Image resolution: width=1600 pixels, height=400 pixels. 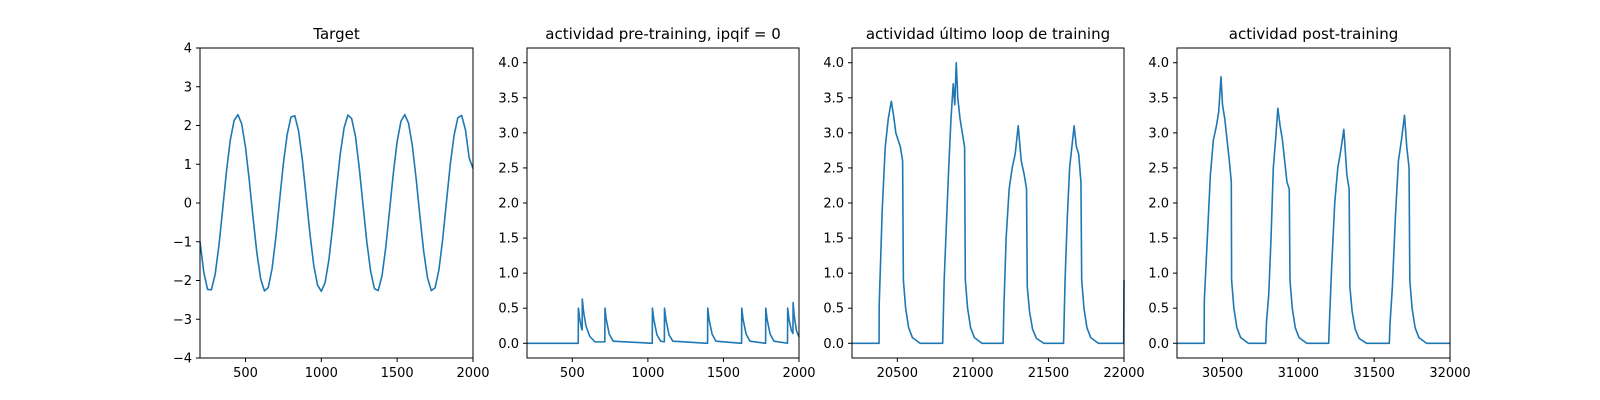 I want to click on y-tick-label: −1, so click(x=182, y=242).